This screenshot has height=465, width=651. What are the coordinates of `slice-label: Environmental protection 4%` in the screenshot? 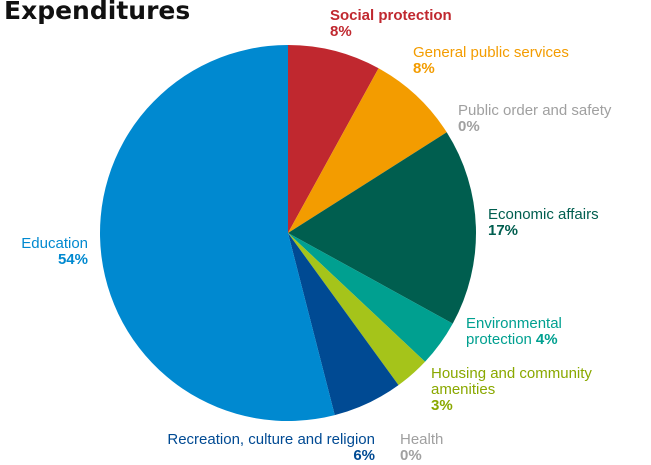 It's located at (528, 332).